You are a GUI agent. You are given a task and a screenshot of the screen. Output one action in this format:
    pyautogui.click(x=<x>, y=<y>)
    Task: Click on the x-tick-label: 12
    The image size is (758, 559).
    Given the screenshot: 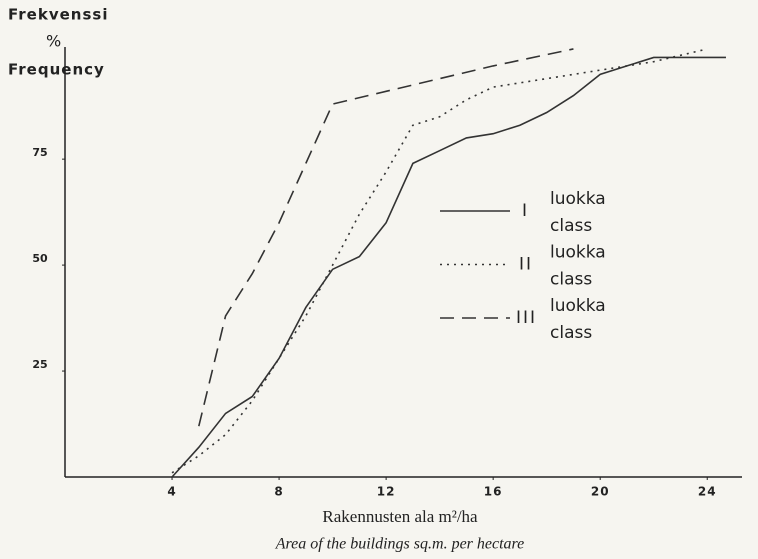 What is the action you would take?
    pyautogui.click(x=386, y=492)
    